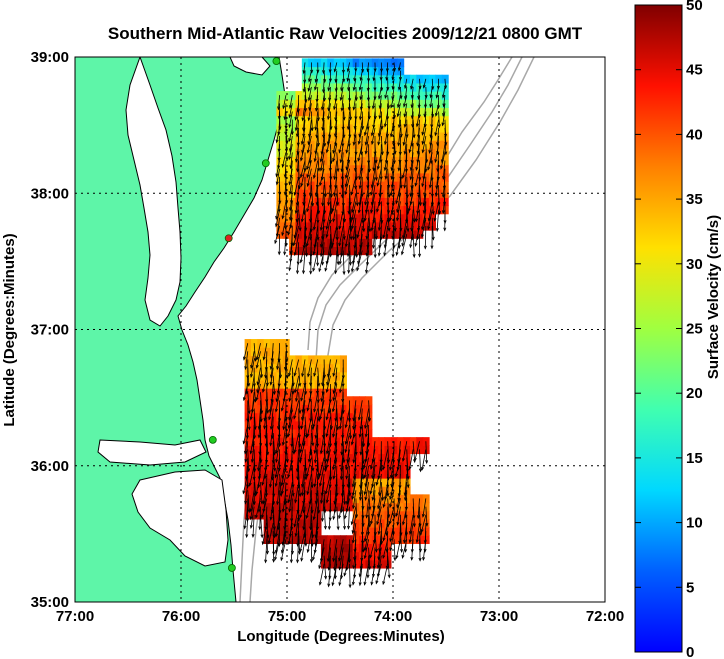  What do you see at coordinates (393, 616) in the screenshot?
I see `x-tick-label: 74:00` at bounding box center [393, 616].